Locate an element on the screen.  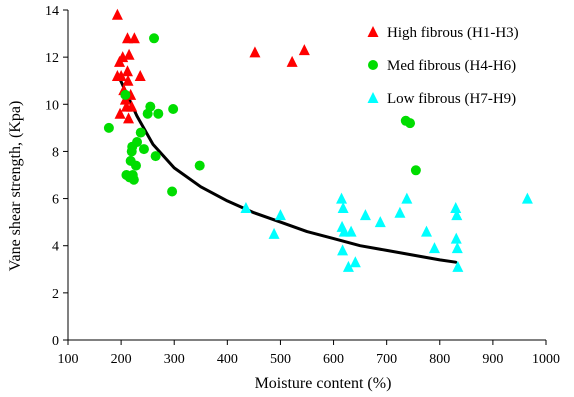
x-tick-label: 1000 is located at coordinates (546, 359).